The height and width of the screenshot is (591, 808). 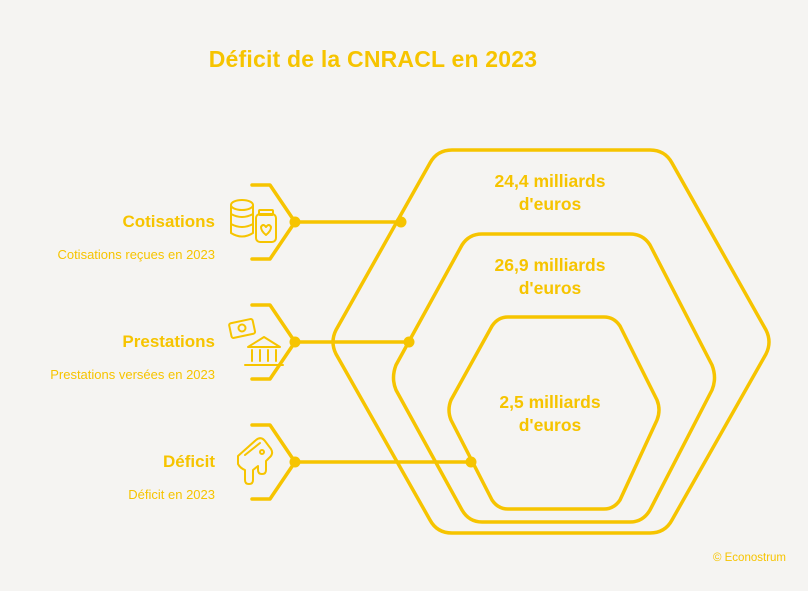 I want to click on dot-prestations-left, so click(x=295, y=342).